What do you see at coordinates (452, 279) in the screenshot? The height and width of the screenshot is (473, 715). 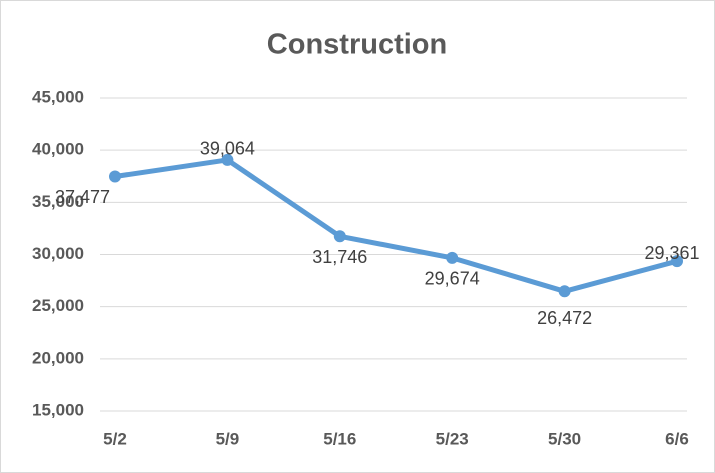 I see `data-label: 29,674` at bounding box center [452, 279].